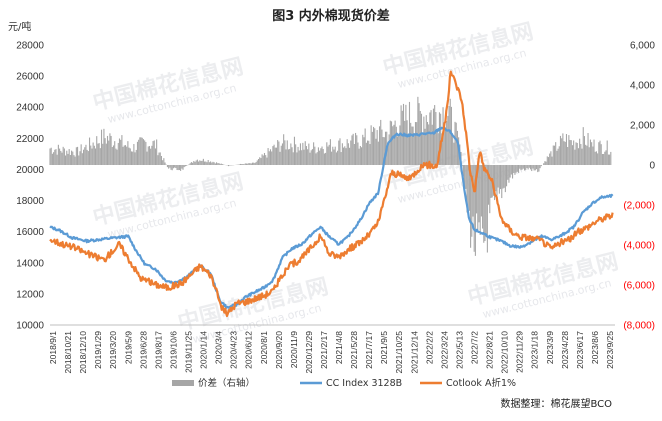  I want to click on left-axis-unit: 元/吨, so click(19, 26).